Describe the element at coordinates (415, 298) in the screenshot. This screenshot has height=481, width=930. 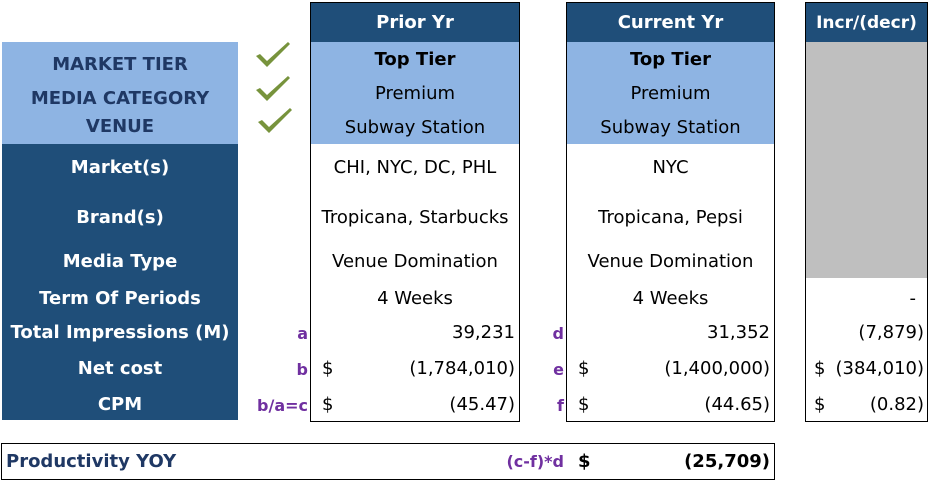
I see `prior-term: 4 Weeks` at that location.